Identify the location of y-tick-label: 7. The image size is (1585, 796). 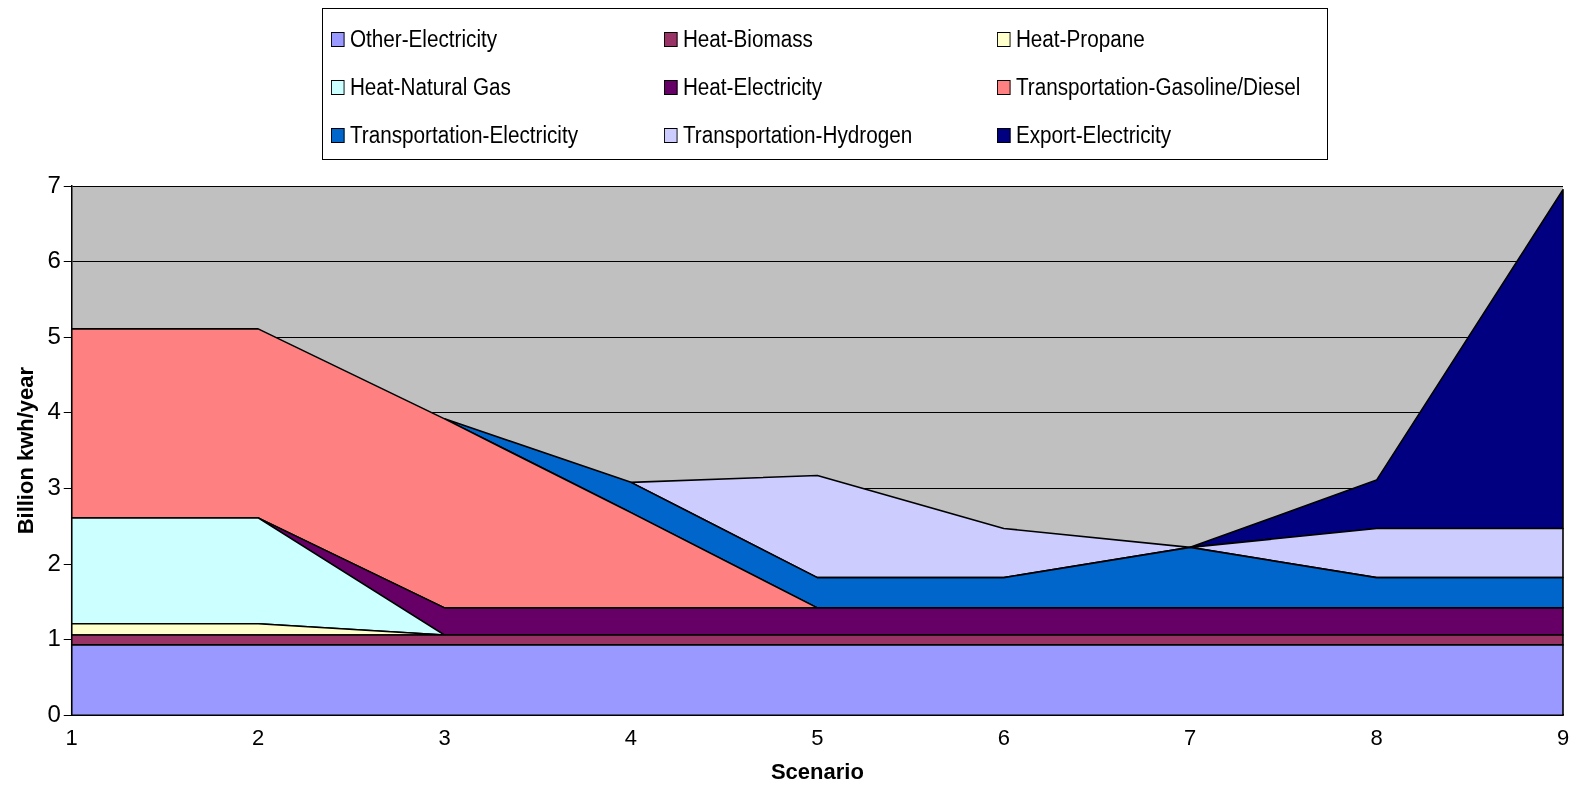
(54, 184).